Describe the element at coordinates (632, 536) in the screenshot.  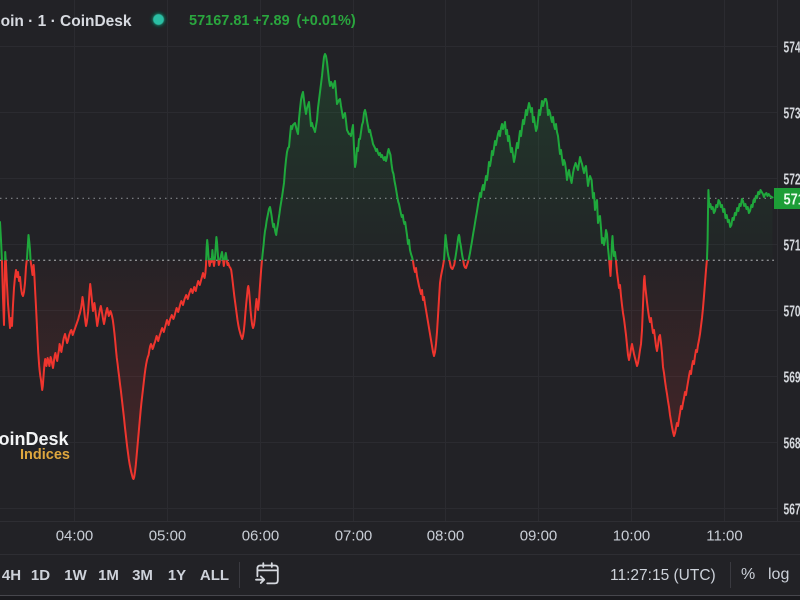
I see `svg-text: 10:00` at that location.